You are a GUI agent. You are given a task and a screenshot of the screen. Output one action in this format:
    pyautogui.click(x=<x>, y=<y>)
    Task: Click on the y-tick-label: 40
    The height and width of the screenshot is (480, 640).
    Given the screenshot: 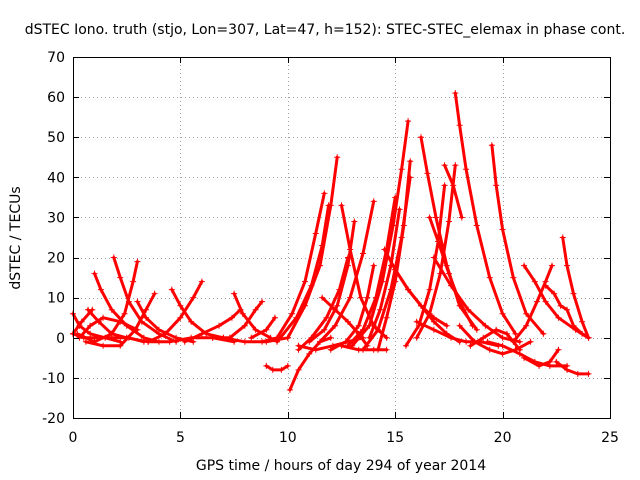 What is the action you would take?
    pyautogui.click(x=56, y=178)
    